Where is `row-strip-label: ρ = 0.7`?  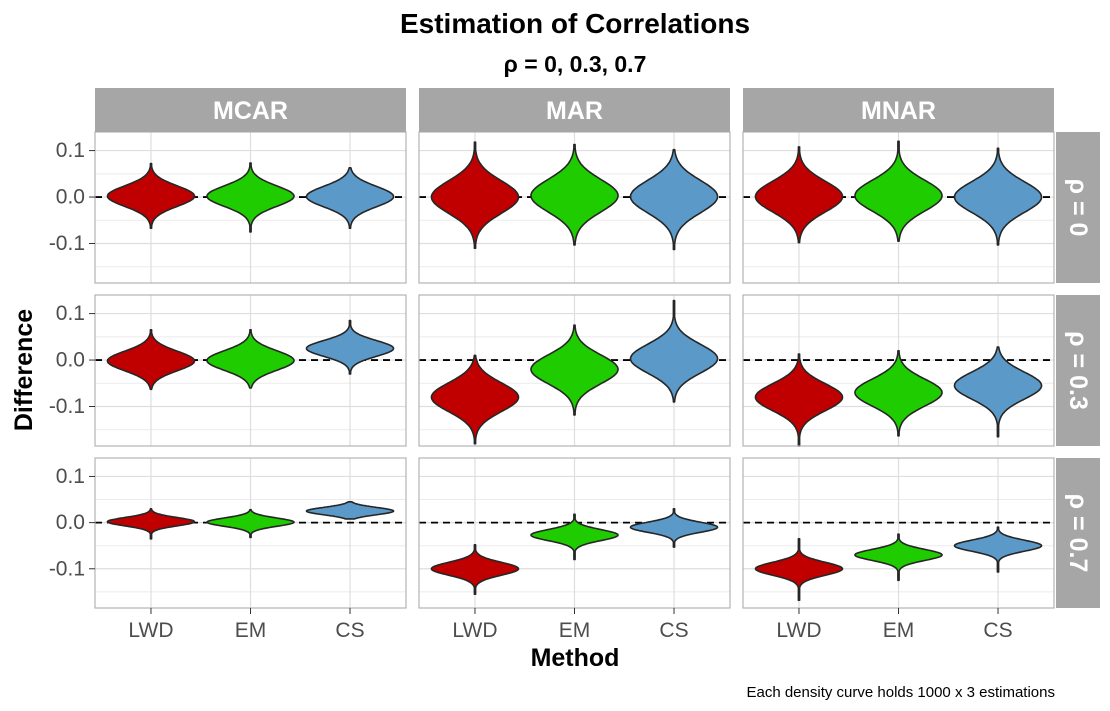 row-strip-label: ρ = 0.7 is located at coordinates (1078, 533).